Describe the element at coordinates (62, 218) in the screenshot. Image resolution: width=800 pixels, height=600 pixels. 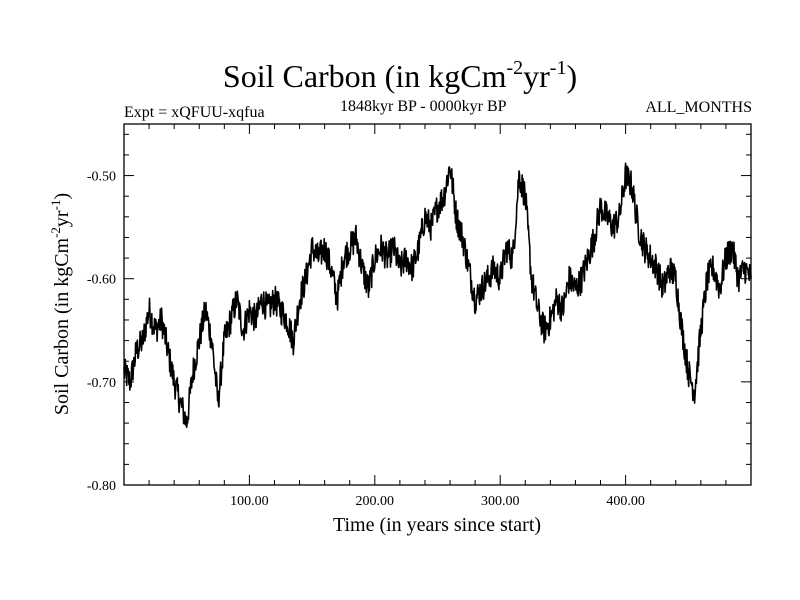
I see `y-axis-title-mid: yr` at that location.